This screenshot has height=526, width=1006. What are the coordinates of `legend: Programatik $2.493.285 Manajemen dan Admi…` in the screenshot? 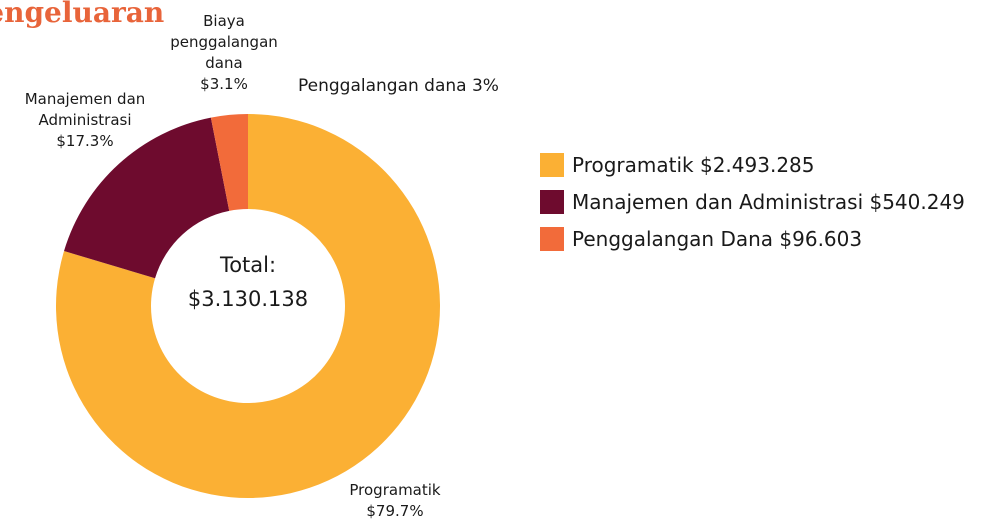 It's located at (752, 201).